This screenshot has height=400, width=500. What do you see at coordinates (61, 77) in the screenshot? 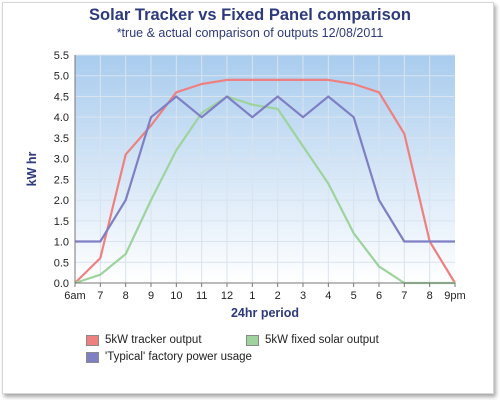
I see `y-tick-label: 5.0` at bounding box center [61, 77].